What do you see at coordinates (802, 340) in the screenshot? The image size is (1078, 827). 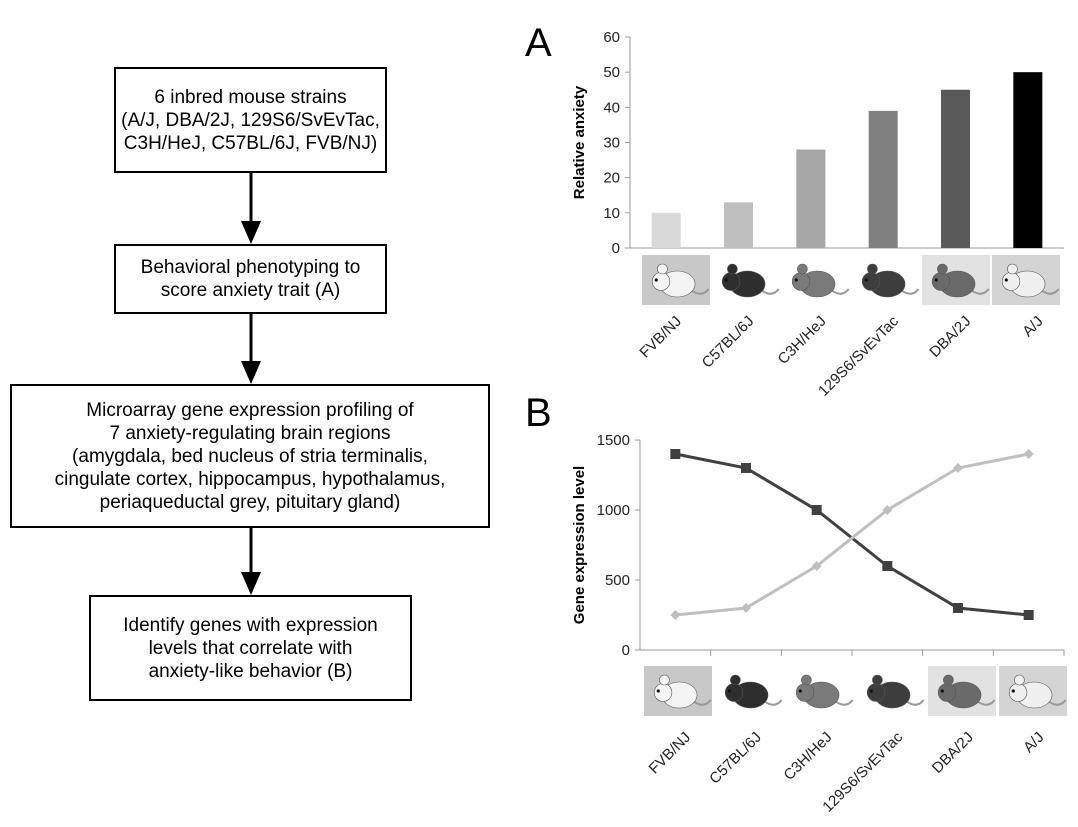 I see `chart-a-x-tick-label: C3H/HeJ` at bounding box center [802, 340].